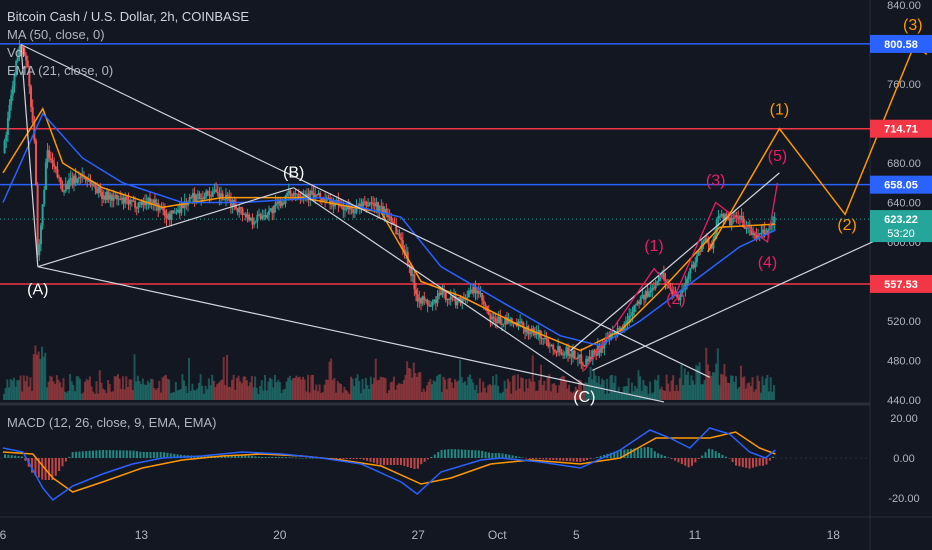 The image size is (932, 550). I want to click on macd-legend: MACD (12, 26, close, 9, EMA, EMA), so click(112, 422).